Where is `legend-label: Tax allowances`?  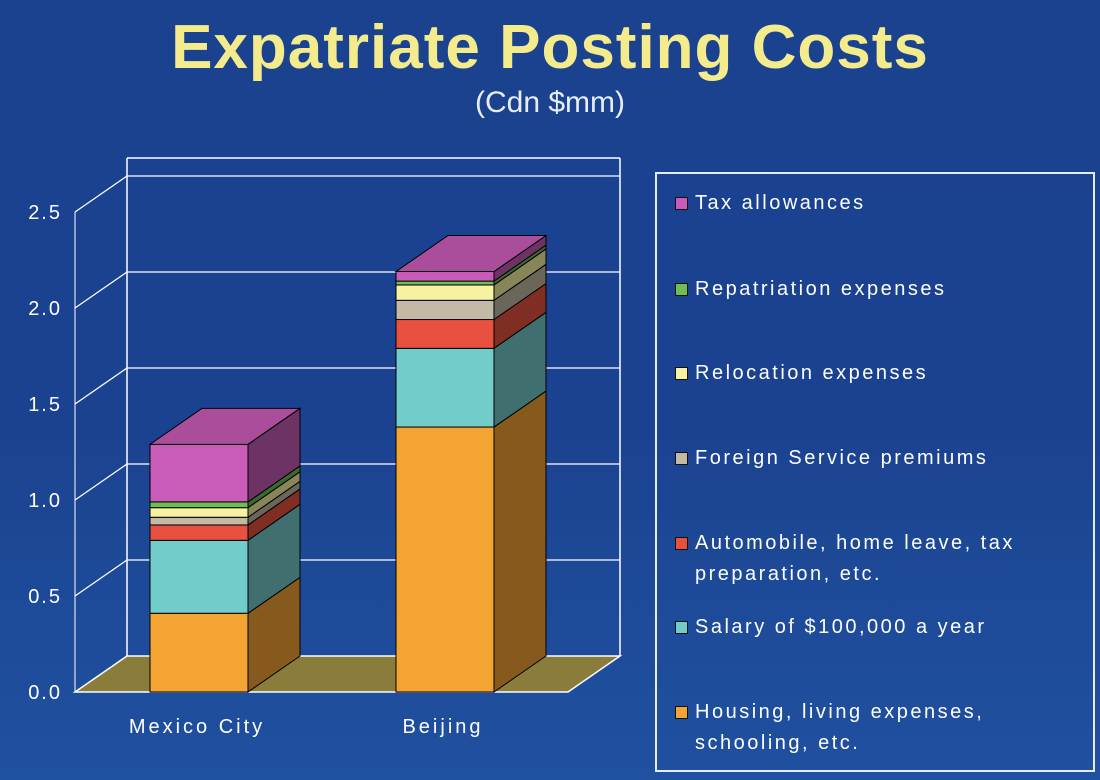 legend-label: Tax allowances is located at coordinates (780, 203).